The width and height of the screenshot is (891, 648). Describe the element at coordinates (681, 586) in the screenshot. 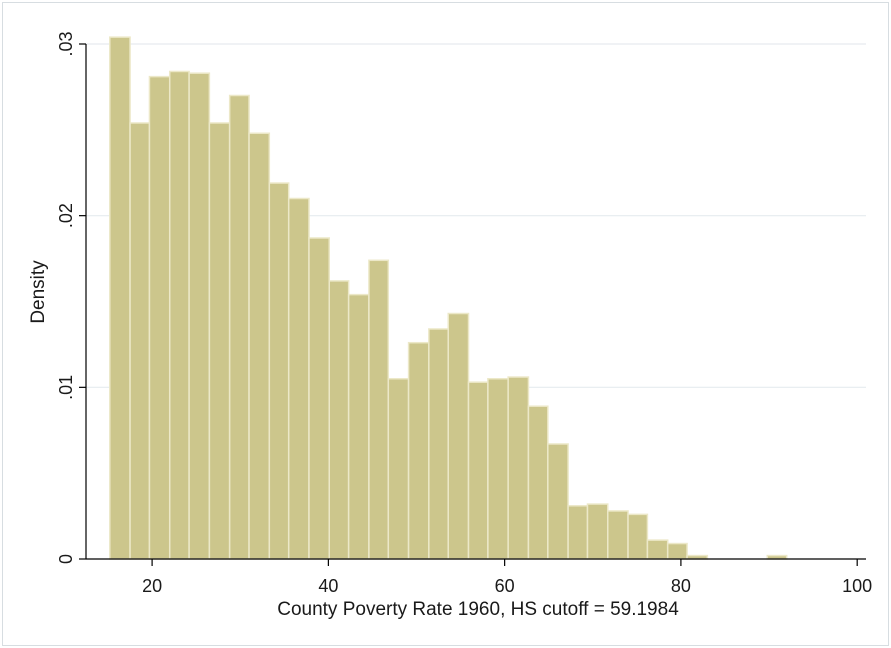

I see `x-tick-label: 80` at that location.